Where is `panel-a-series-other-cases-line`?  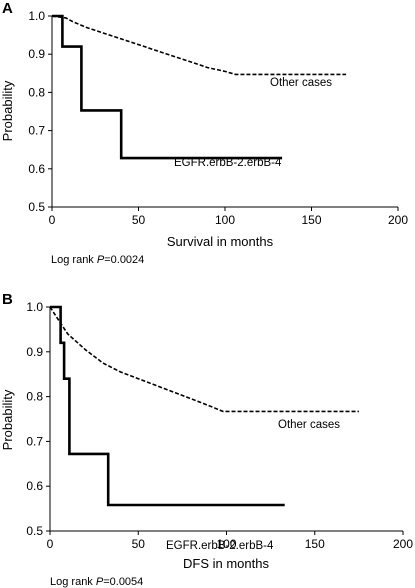 panel-a-series-other-cases-line is located at coordinates (199, 45).